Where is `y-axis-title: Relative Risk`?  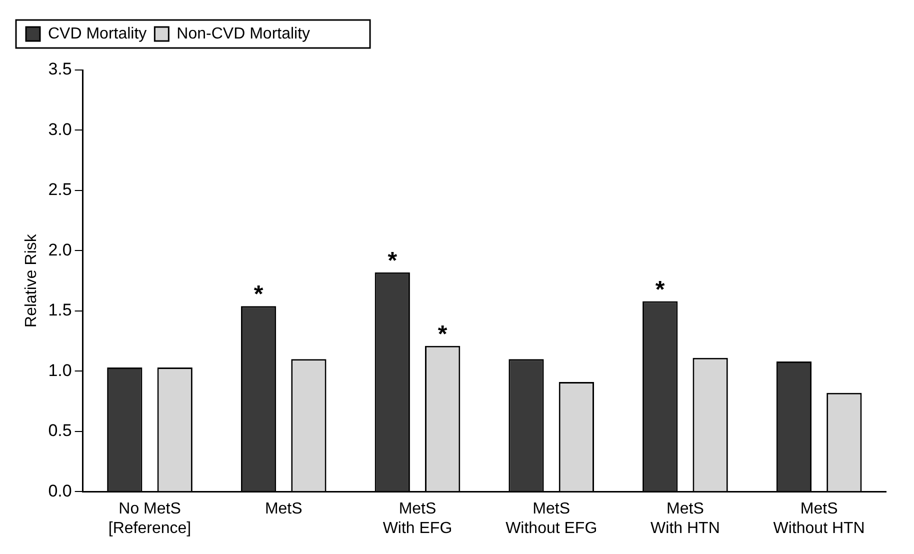
y-axis-title: Relative Risk is located at coordinates (31, 280).